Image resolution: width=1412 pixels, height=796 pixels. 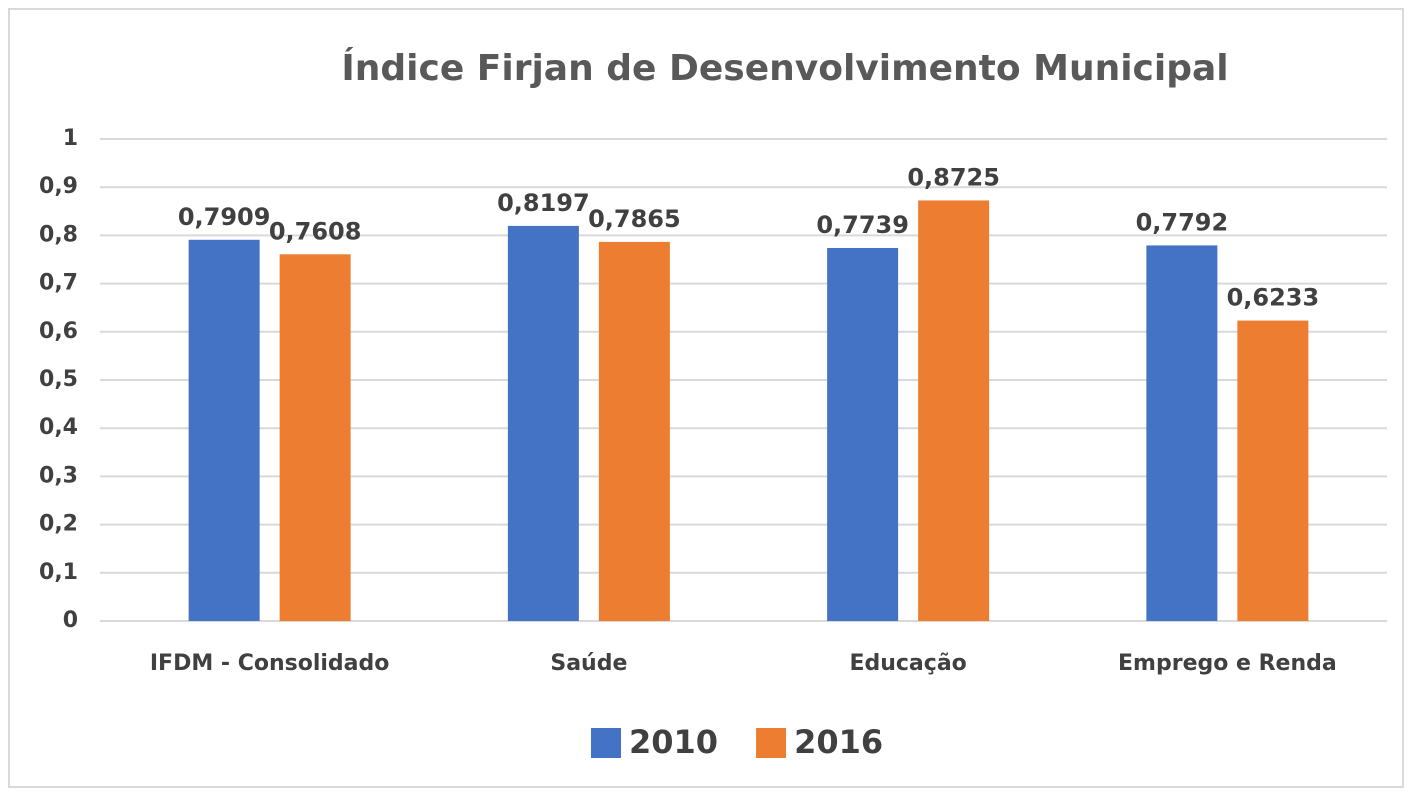 I want to click on x-tick-label: Saúde, so click(x=588, y=663).